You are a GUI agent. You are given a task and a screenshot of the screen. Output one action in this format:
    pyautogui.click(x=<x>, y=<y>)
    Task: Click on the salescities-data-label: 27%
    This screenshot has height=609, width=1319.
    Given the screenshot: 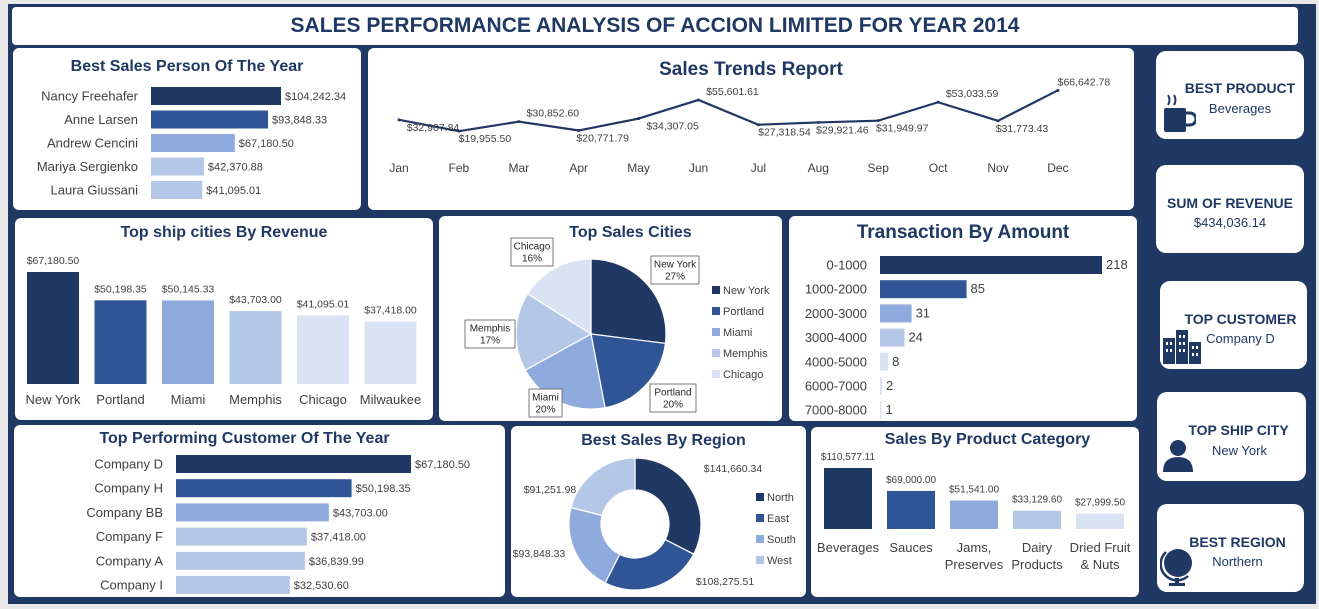 What is the action you would take?
    pyautogui.click(x=675, y=277)
    